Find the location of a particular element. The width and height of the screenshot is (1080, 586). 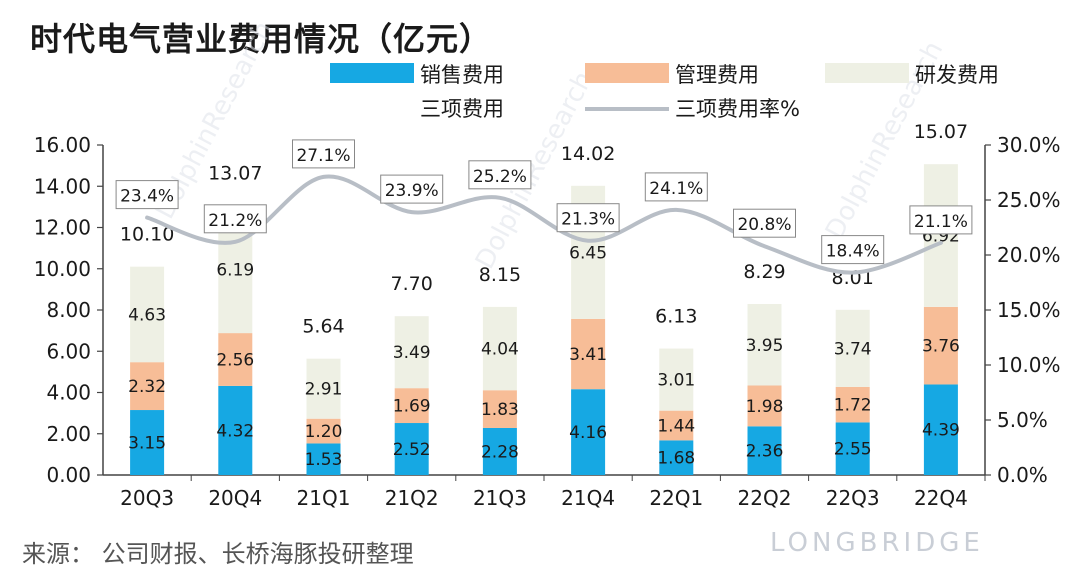

value-label-admin: 2.56 is located at coordinates (235, 361).